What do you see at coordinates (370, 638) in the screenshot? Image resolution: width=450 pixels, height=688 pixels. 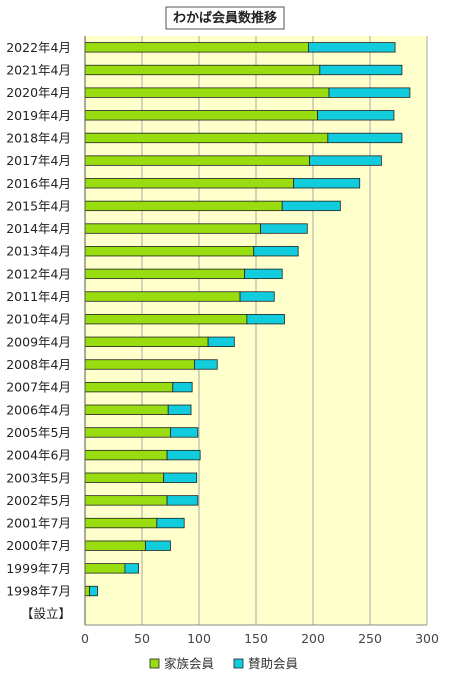 I see `x-tick-label: 250` at bounding box center [370, 638].